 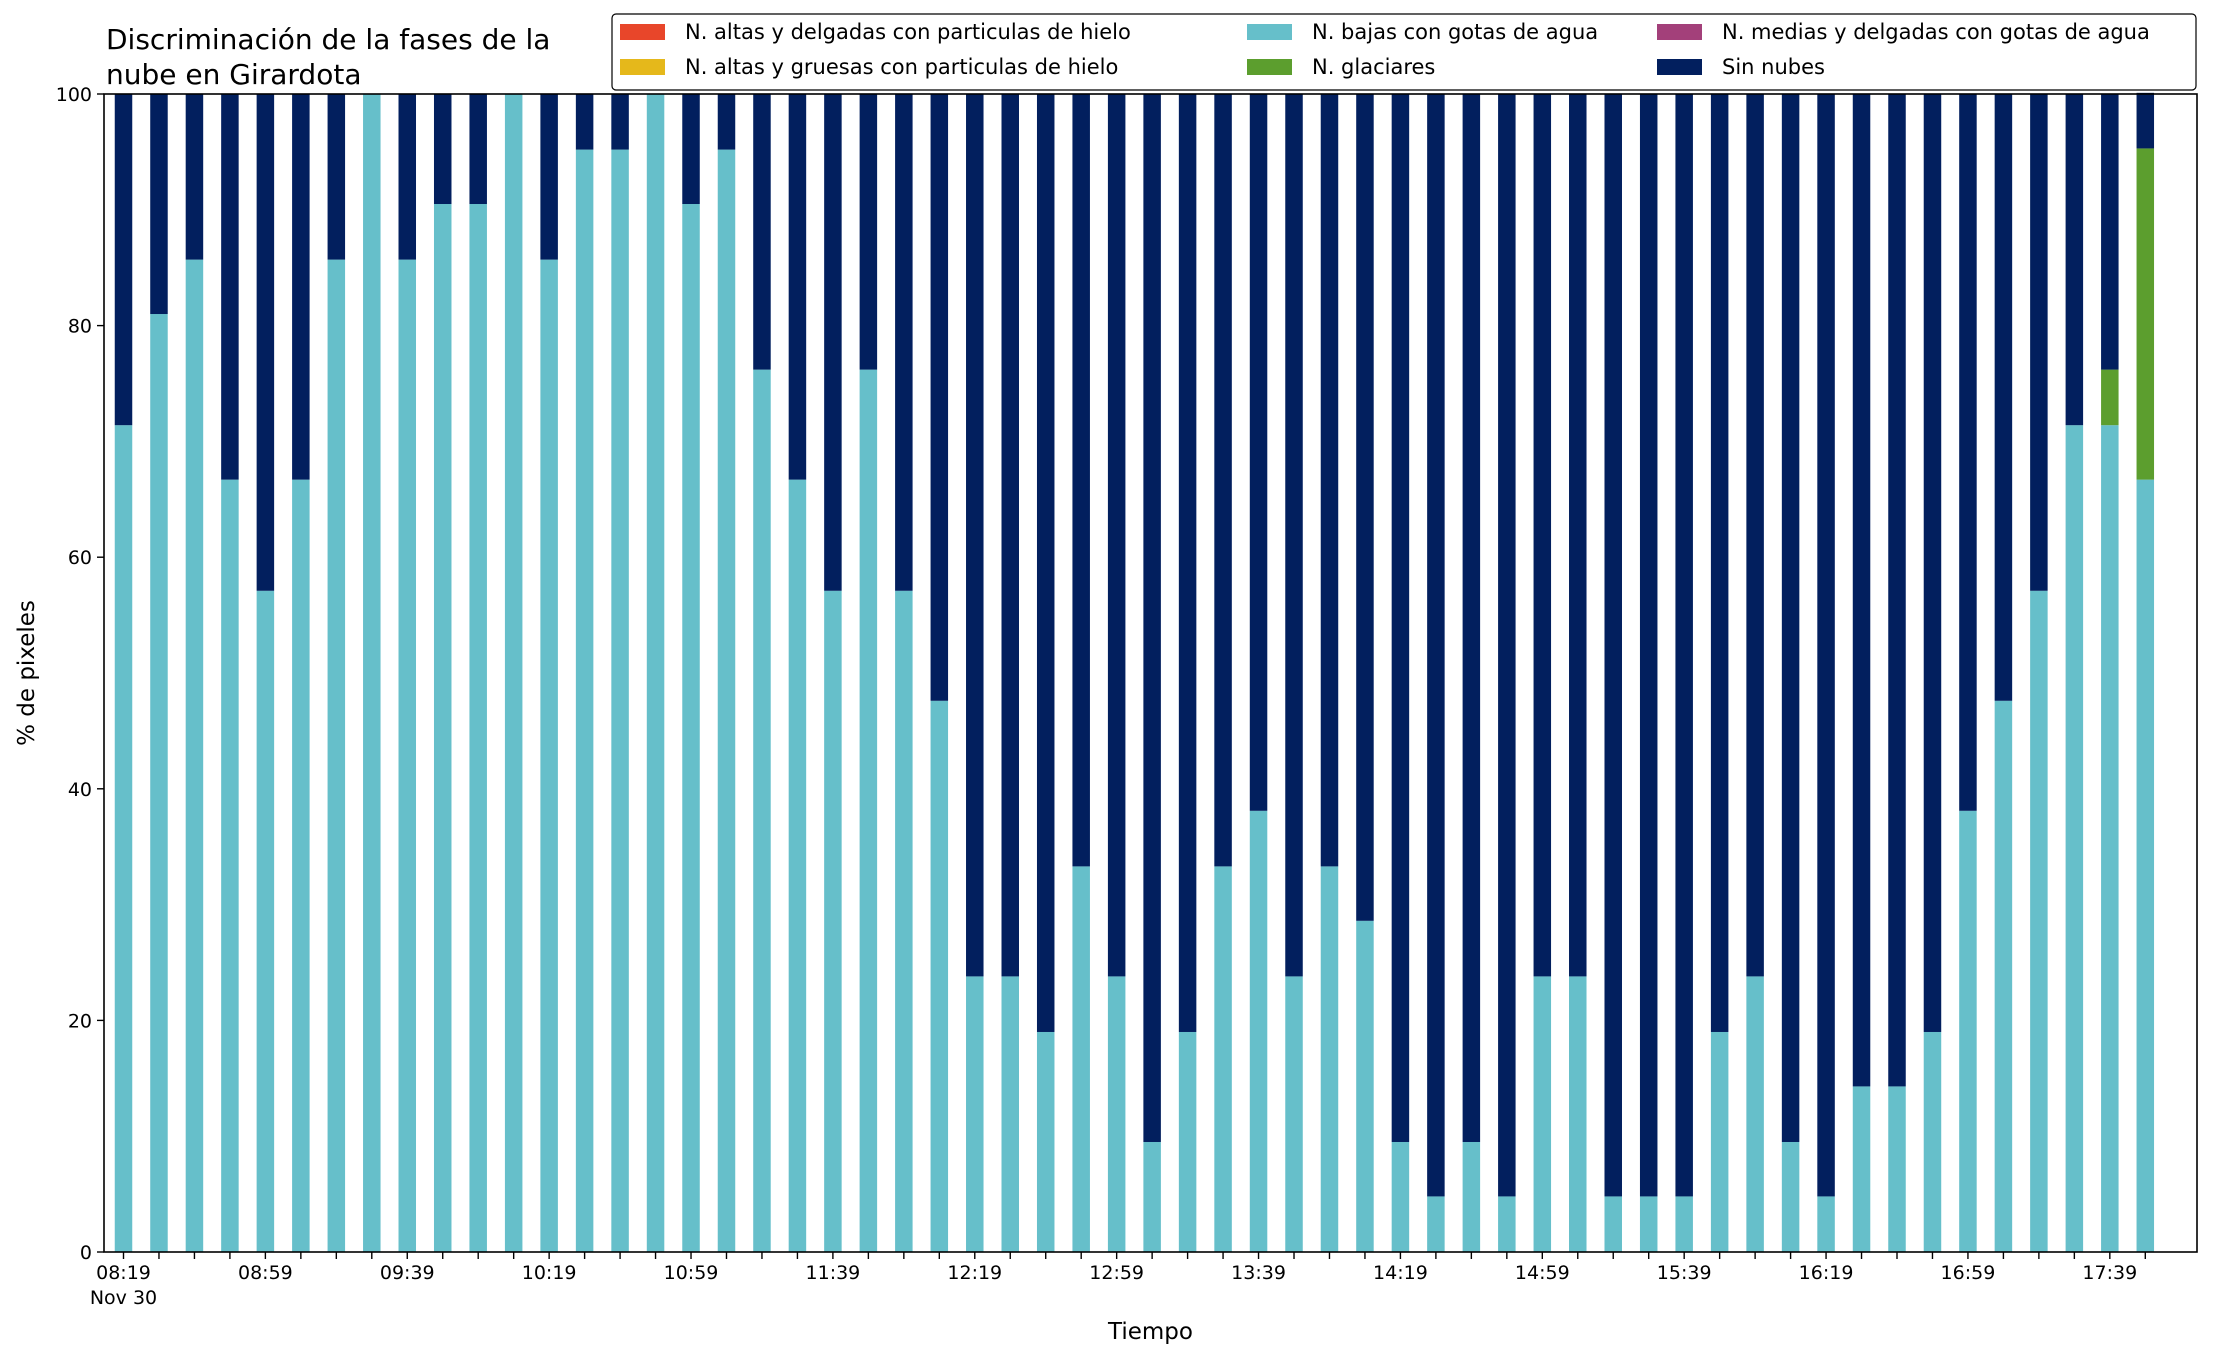 What do you see at coordinates (655, 673) in the screenshot?
I see `bar-segment-2-10:49` at bounding box center [655, 673].